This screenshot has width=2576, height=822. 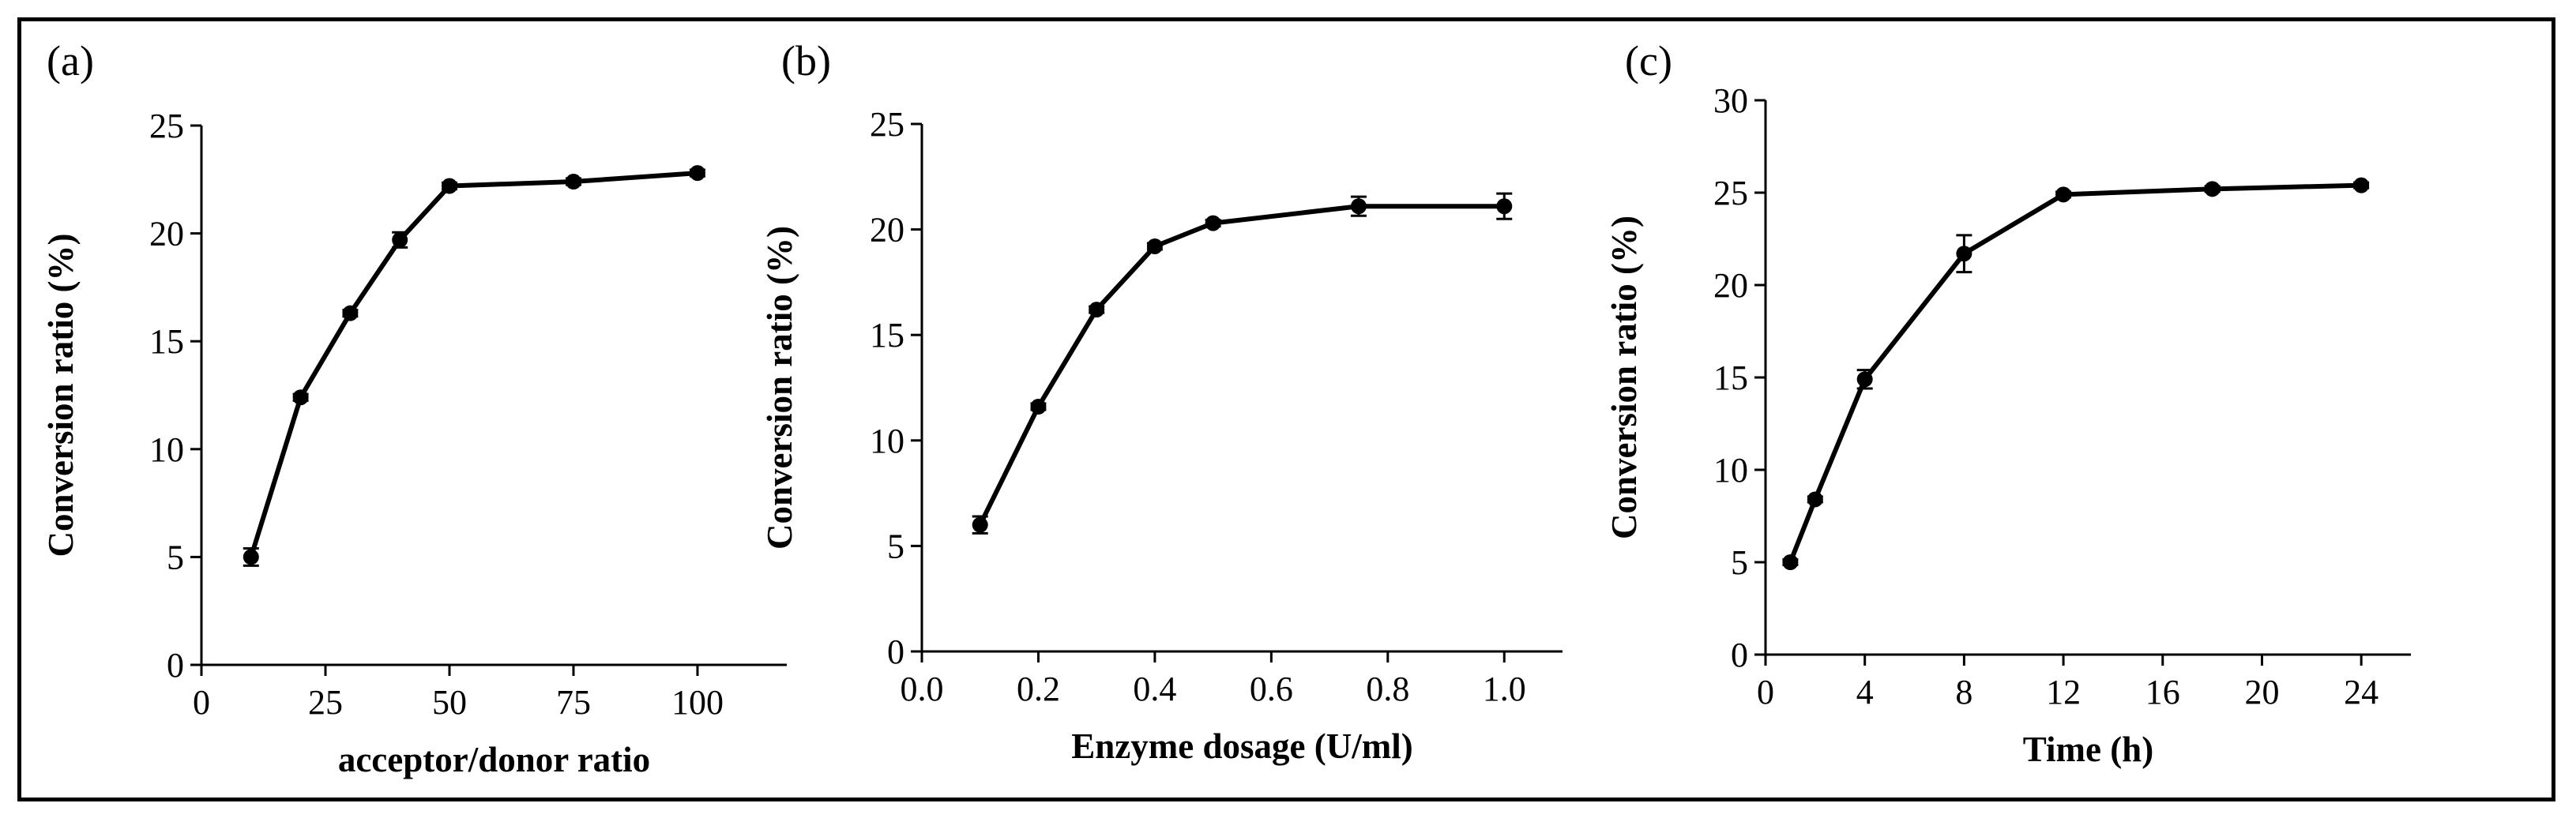 What do you see at coordinates (2088, 749) in the screenshot?
I see `x-axis-title: Time (h)` at bounding box center [2088, 749].